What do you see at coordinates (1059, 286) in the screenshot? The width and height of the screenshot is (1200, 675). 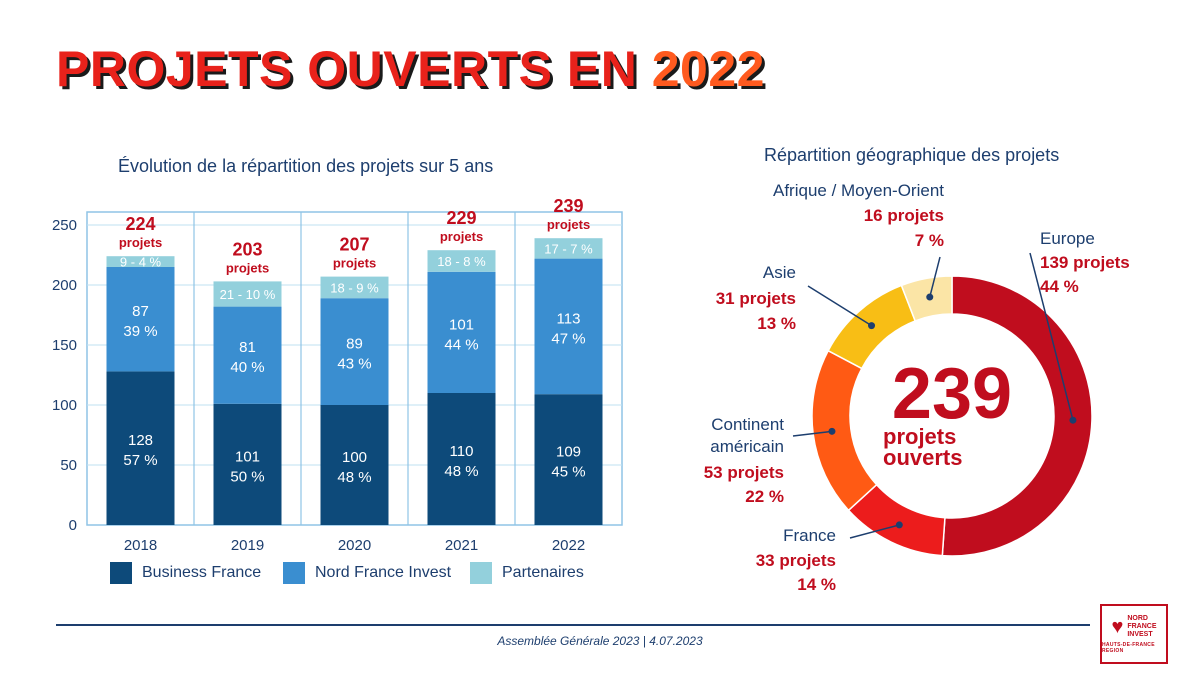 I see `donut-label-percent: 44 %` at bounding box center [1059, 286].